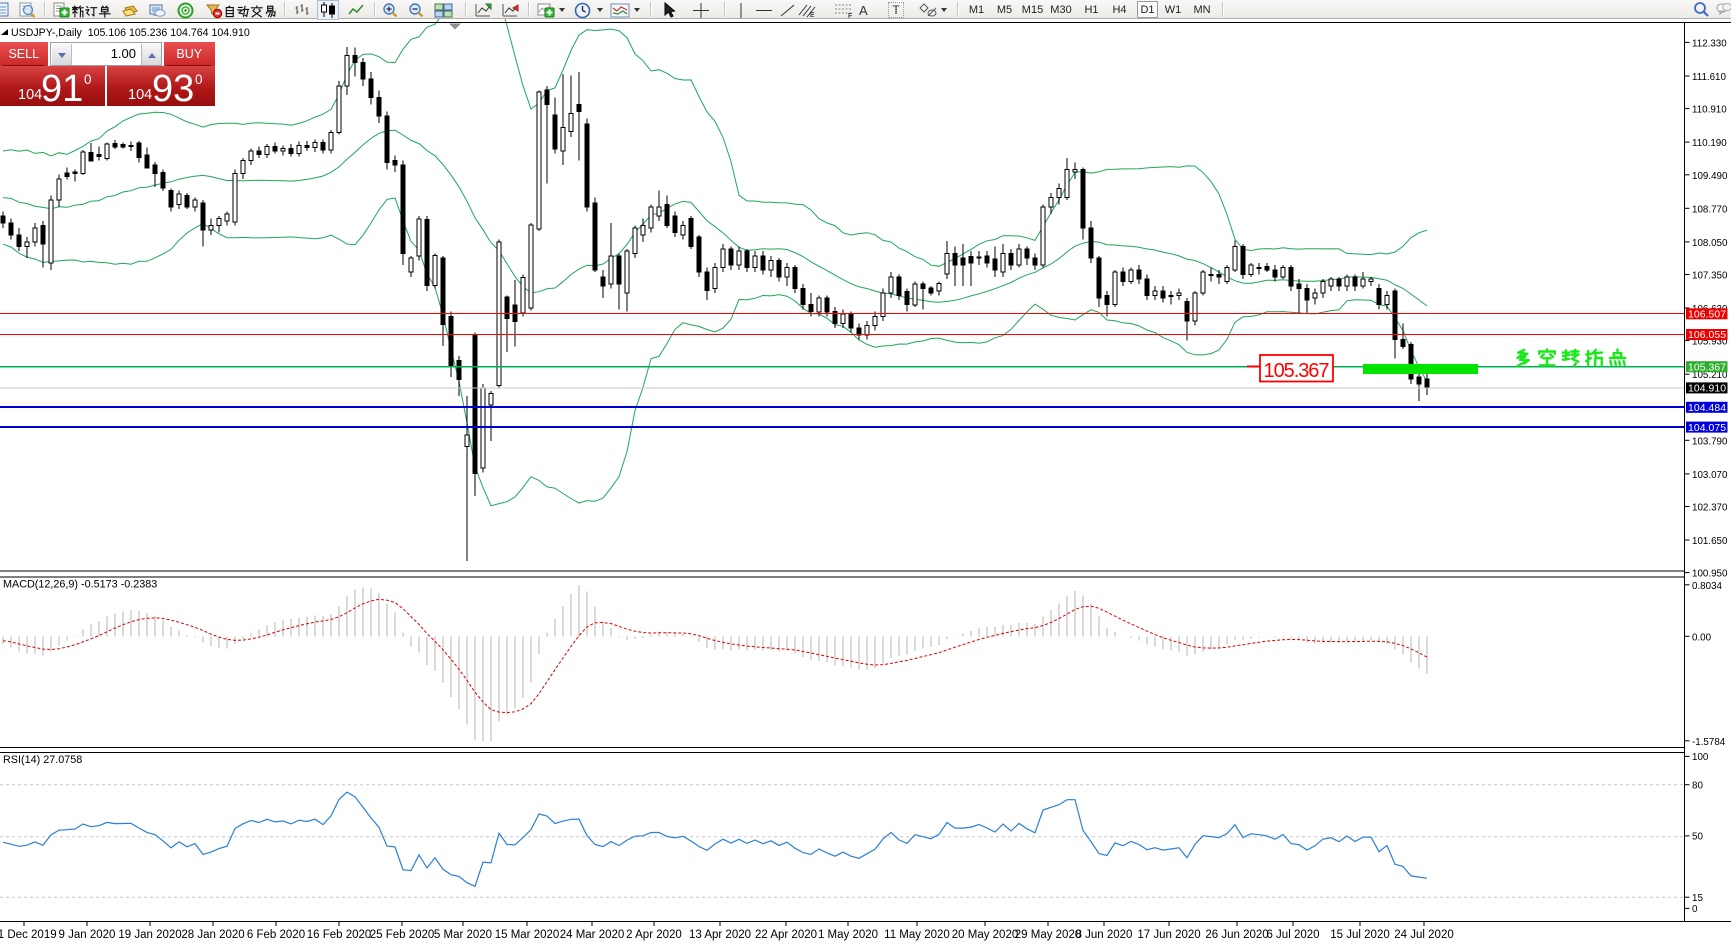 Image resolution: width=1731 pixels, height=949 pixels. Describe the element at coordinates (1292, 935) in the screenshot. I see `svg-text: 6 Jul 2020` at that location.